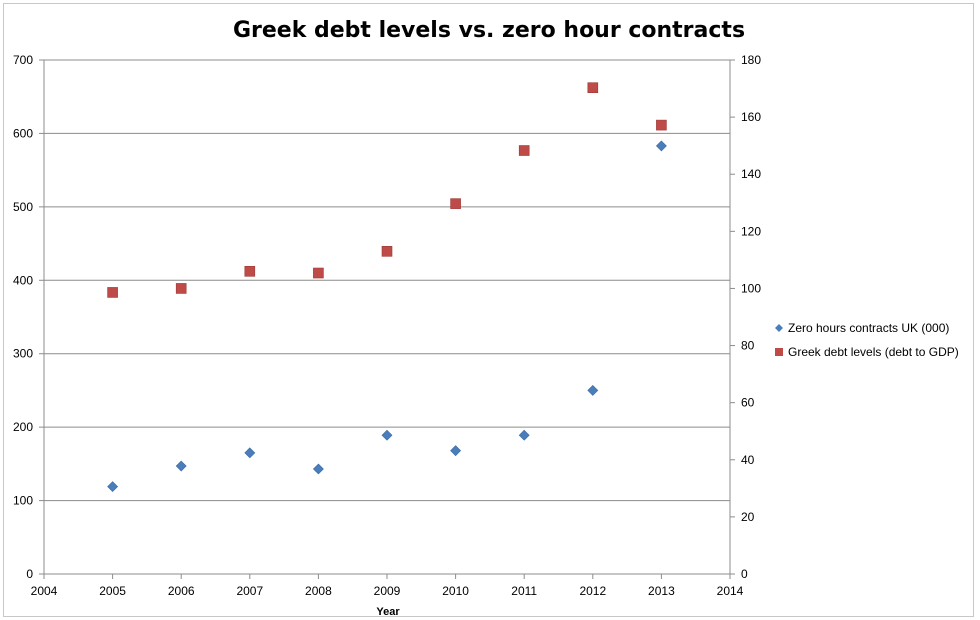 The image size is (980, 620). What do you see at coordinates (524, 591) in the screenshot?
I see `x-tick-label: 2011` at bounding box center [524, 591].